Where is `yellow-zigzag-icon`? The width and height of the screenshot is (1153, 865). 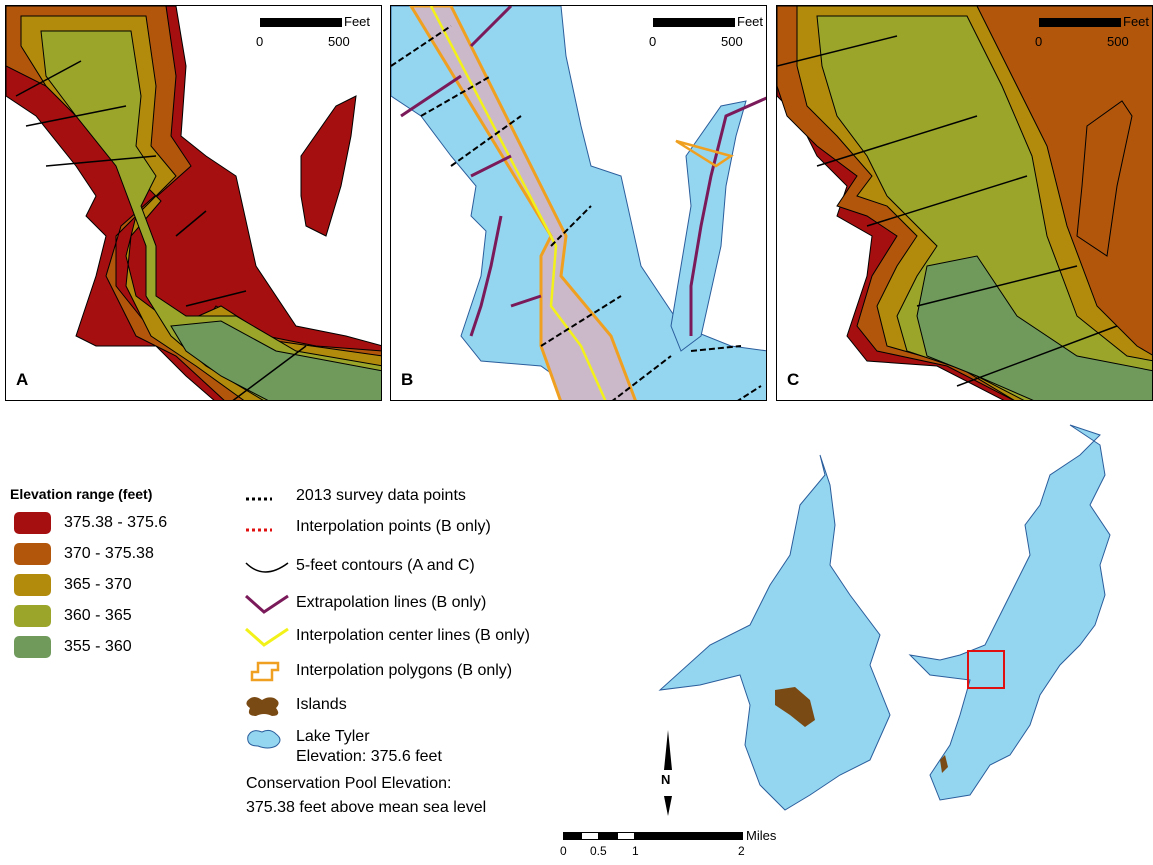 yellow-zigzag-icon is located at coordinates (267, 637).